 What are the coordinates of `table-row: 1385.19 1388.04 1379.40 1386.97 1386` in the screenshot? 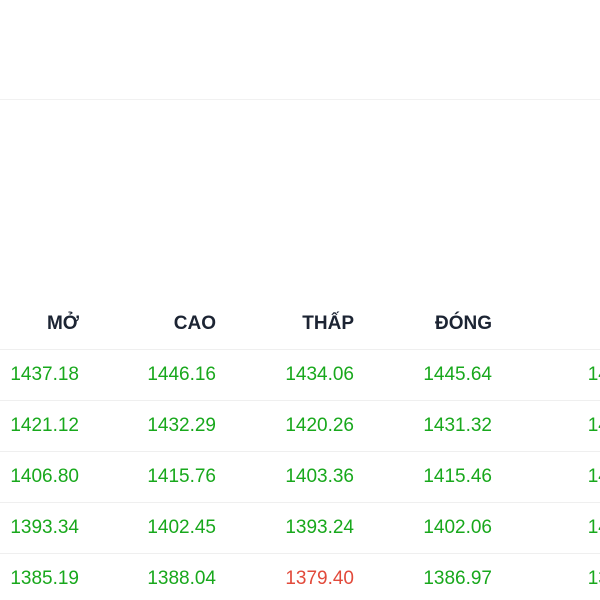 It's located at (300, 577).